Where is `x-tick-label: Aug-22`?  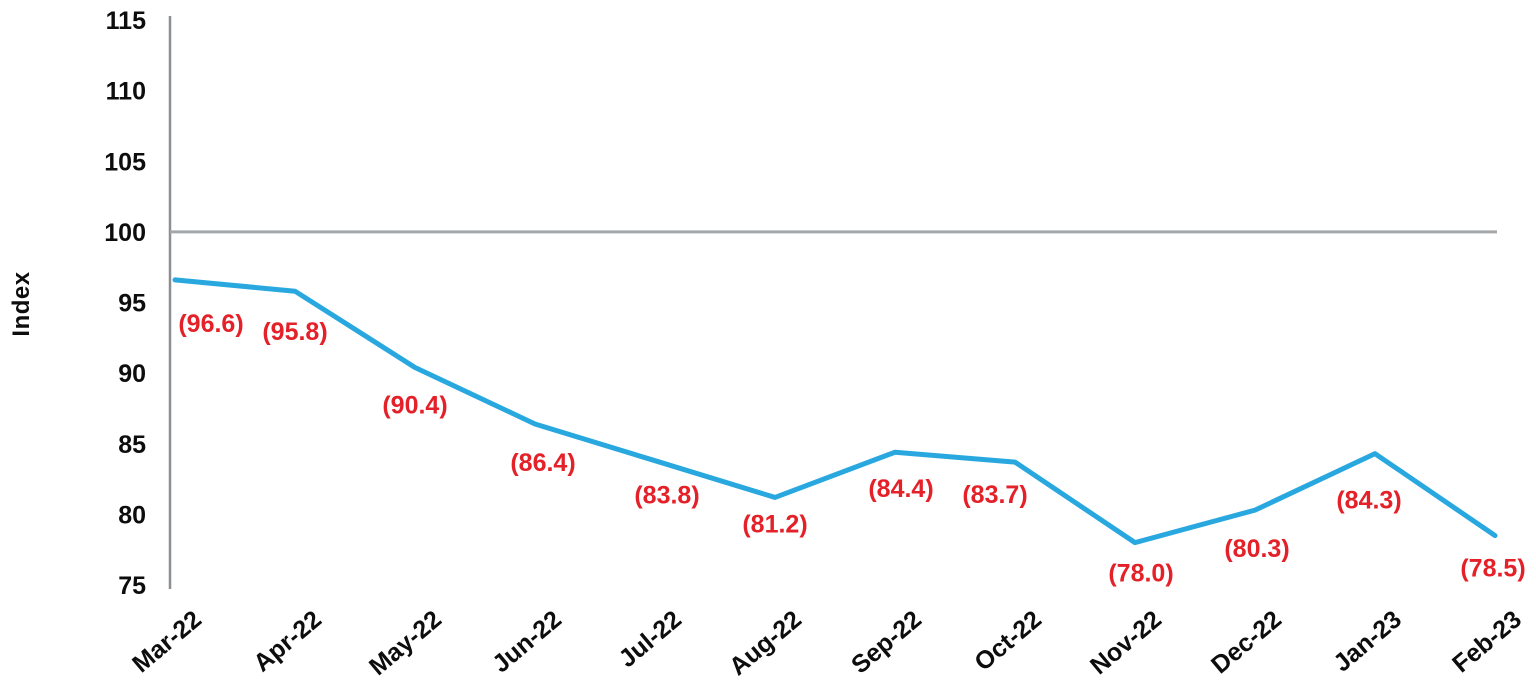
x-tick-label: Aug-22 is located at coordinates (765, 643).